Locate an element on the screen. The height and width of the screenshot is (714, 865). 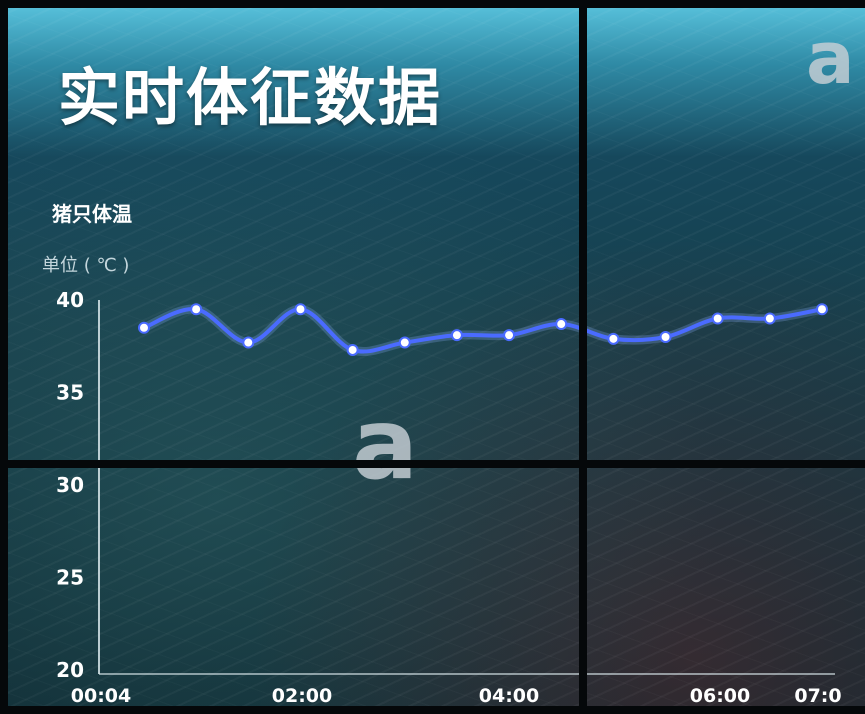
x-tick-label: 00:04 is located at coordinates (101, 696).